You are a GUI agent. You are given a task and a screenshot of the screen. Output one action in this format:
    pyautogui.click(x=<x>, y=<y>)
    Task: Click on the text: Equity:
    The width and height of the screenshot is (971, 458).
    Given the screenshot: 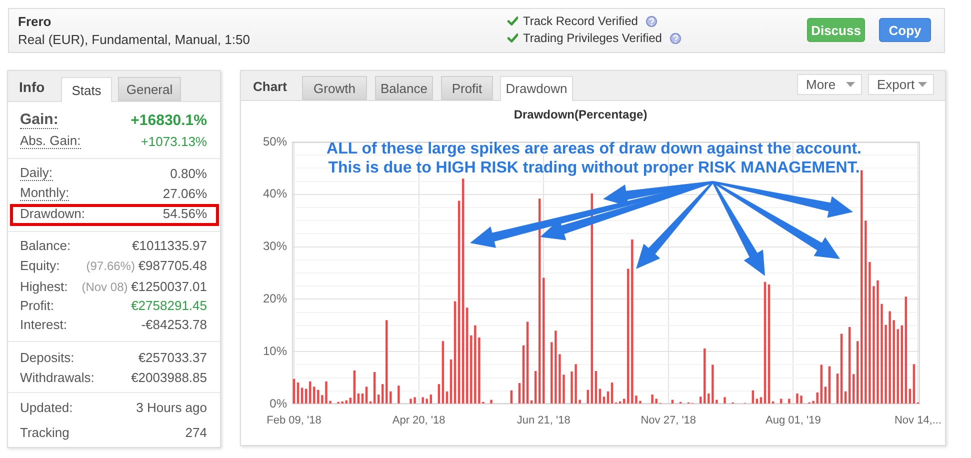 What is the action you would take?
    pyautogui.click(x=40, y=266)
    